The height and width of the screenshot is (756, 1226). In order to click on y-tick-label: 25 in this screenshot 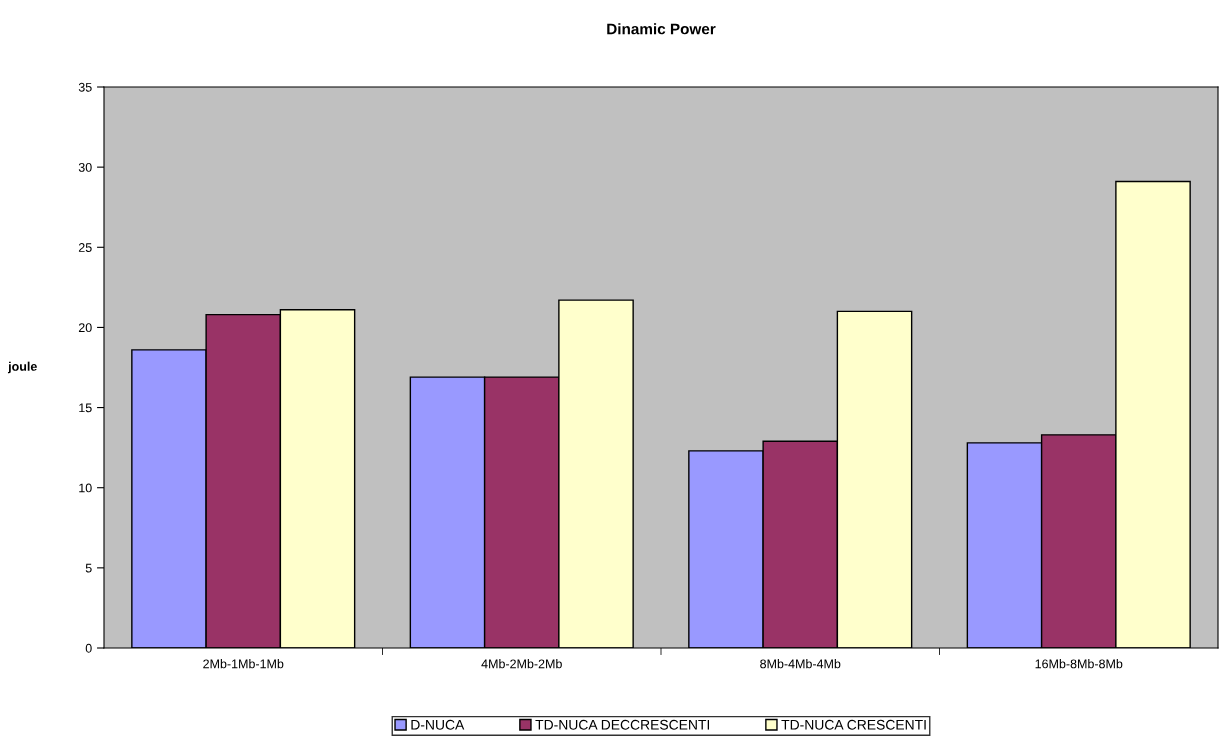, I will do `click(85, 247)`.